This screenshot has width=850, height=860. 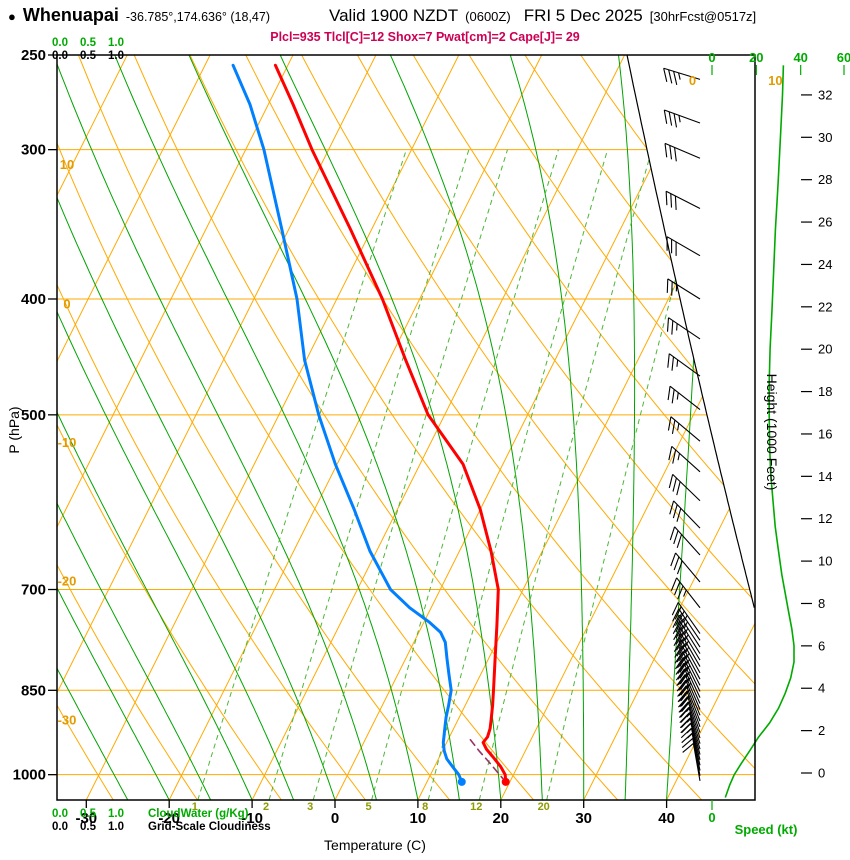 I want to click on speed-axis-label: Speed (kt), so click(x=766, y=829).